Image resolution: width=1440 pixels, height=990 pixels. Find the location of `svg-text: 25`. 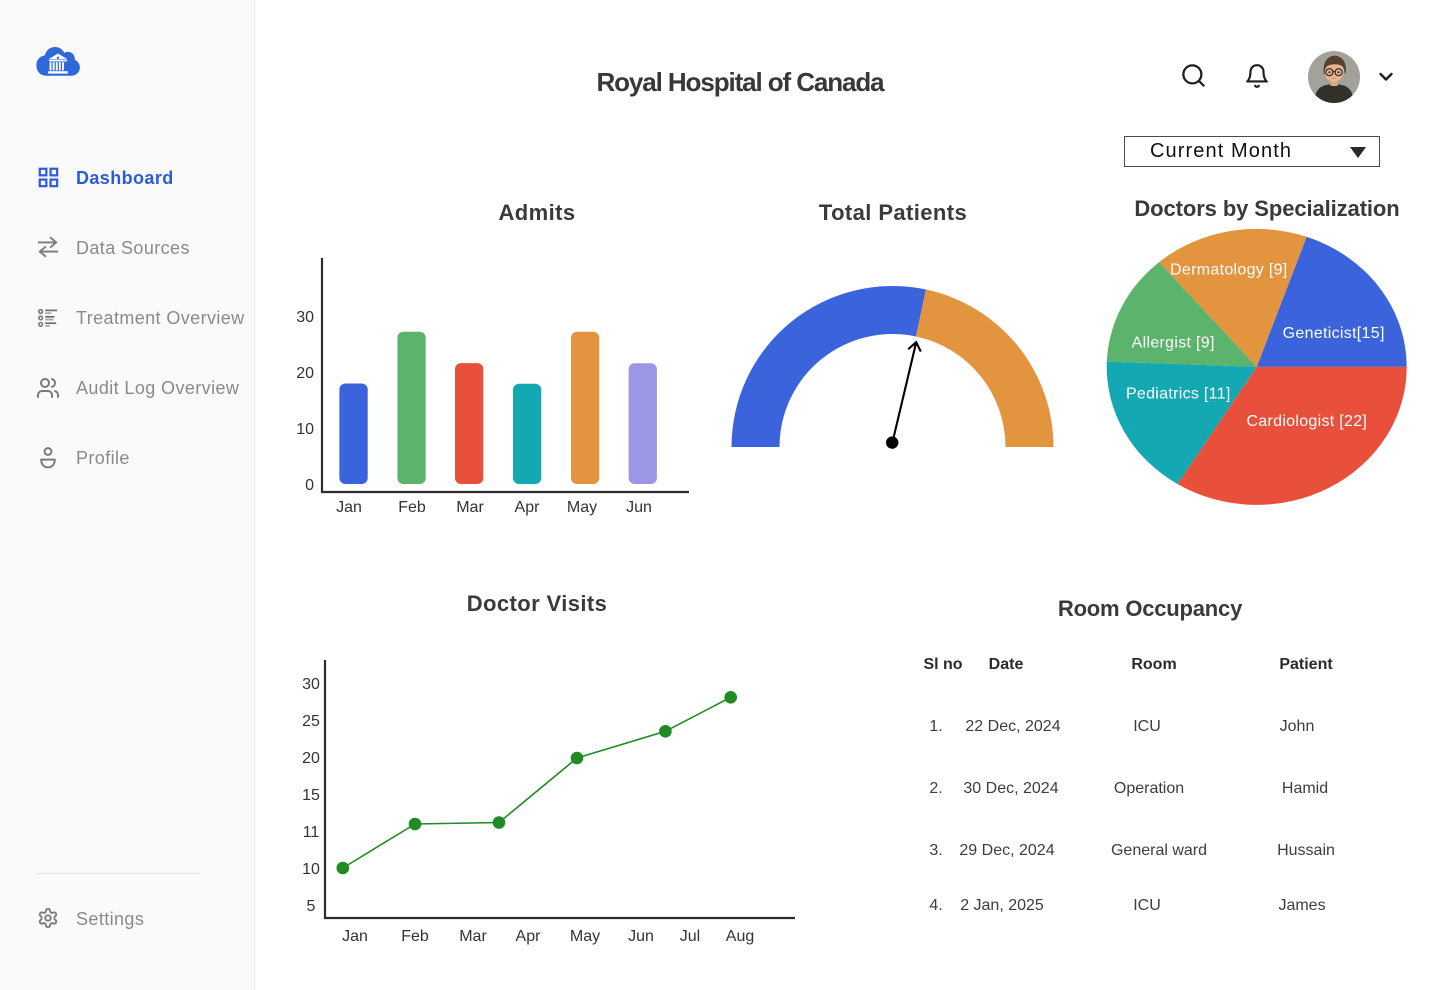

svg-text: 25 is located at coordinates (311, 721).